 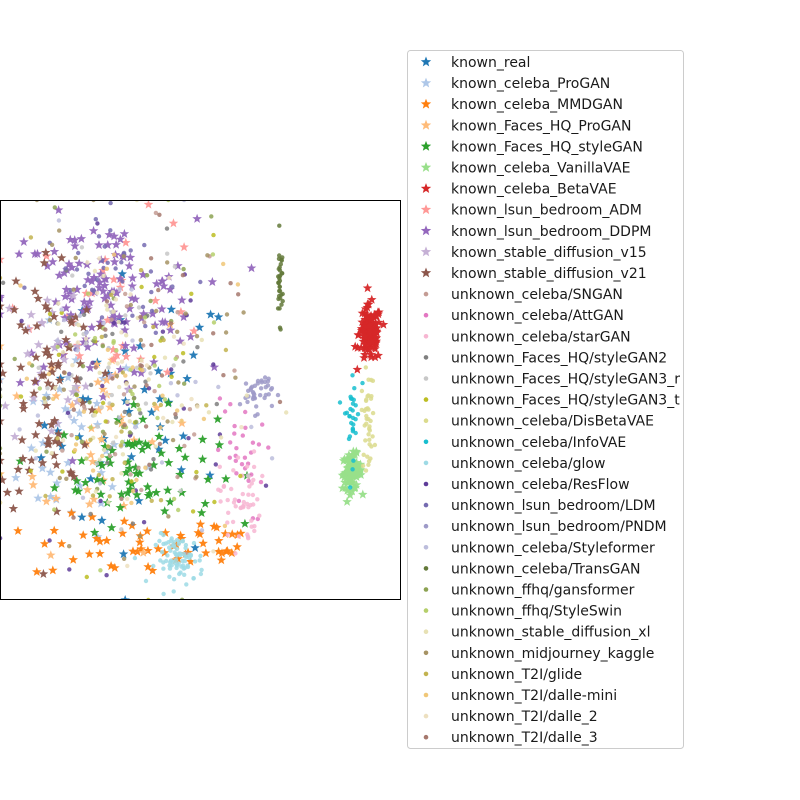 I want to click on legend-label: known_real, so click(x=490, y=63).